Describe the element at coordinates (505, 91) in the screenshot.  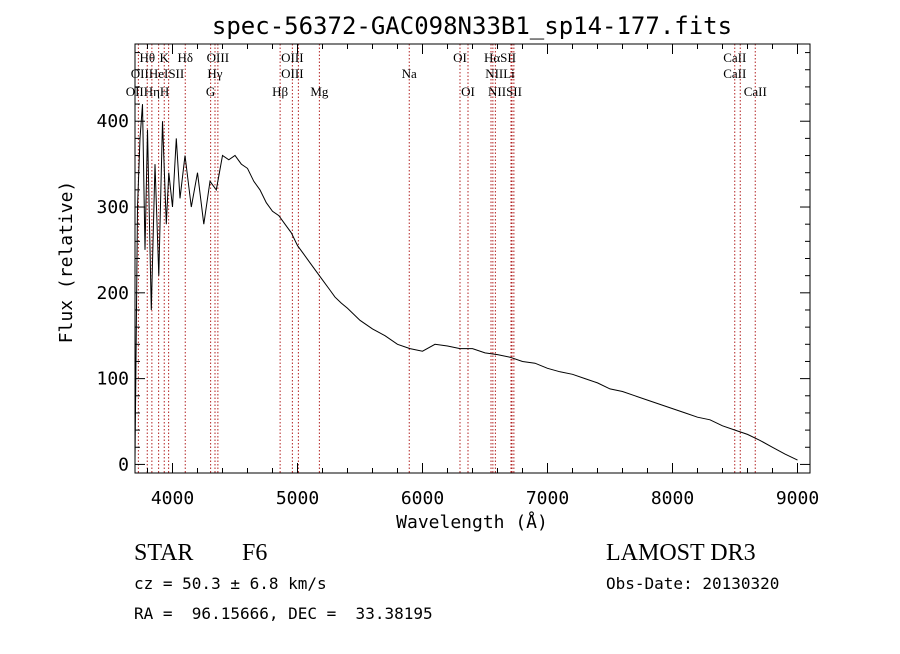
I see `line-label: NIISII` at that location.